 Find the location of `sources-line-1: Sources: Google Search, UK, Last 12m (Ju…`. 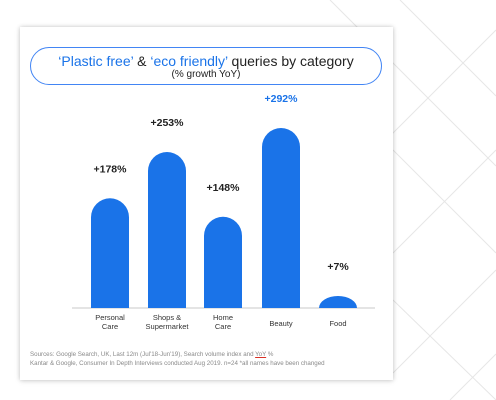

sources-line-1: Sources: Google Search, UK, Last 12m (Ju… is located at coordinates (210, 354).